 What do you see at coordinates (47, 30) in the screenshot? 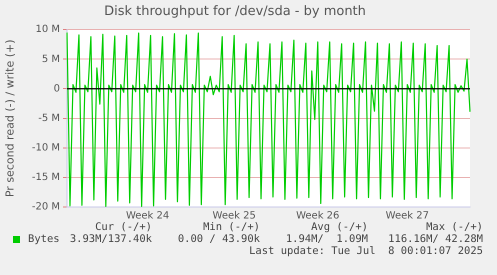
I see `y-tick-label: 10 M` at bounding box center [47, 30].